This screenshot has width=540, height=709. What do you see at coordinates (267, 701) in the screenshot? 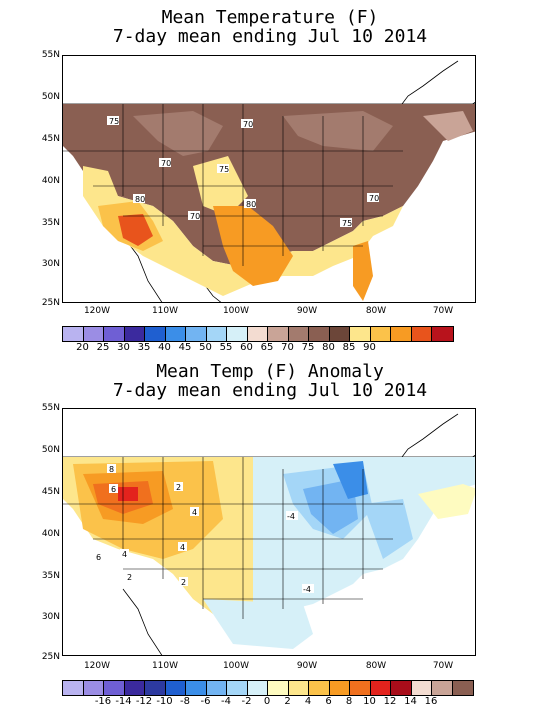
I see `colorbar-tick-label: 0` at bounding box center [267, 701].